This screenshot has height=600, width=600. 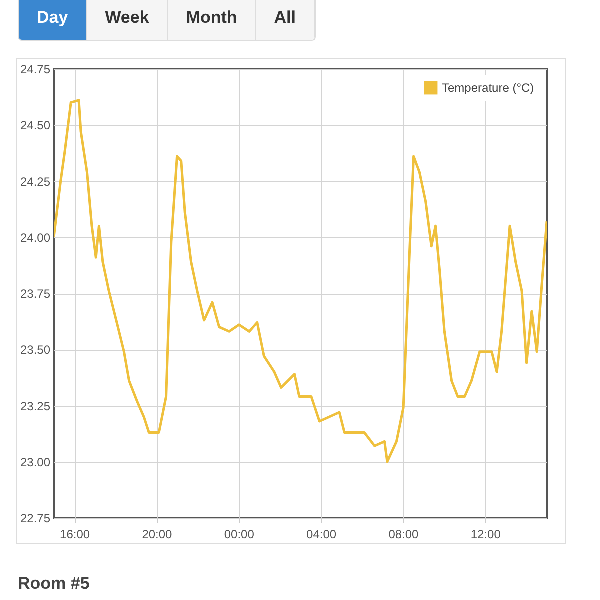 I want to click on x-tick-label: 08:00, so click(x=404, y=535).